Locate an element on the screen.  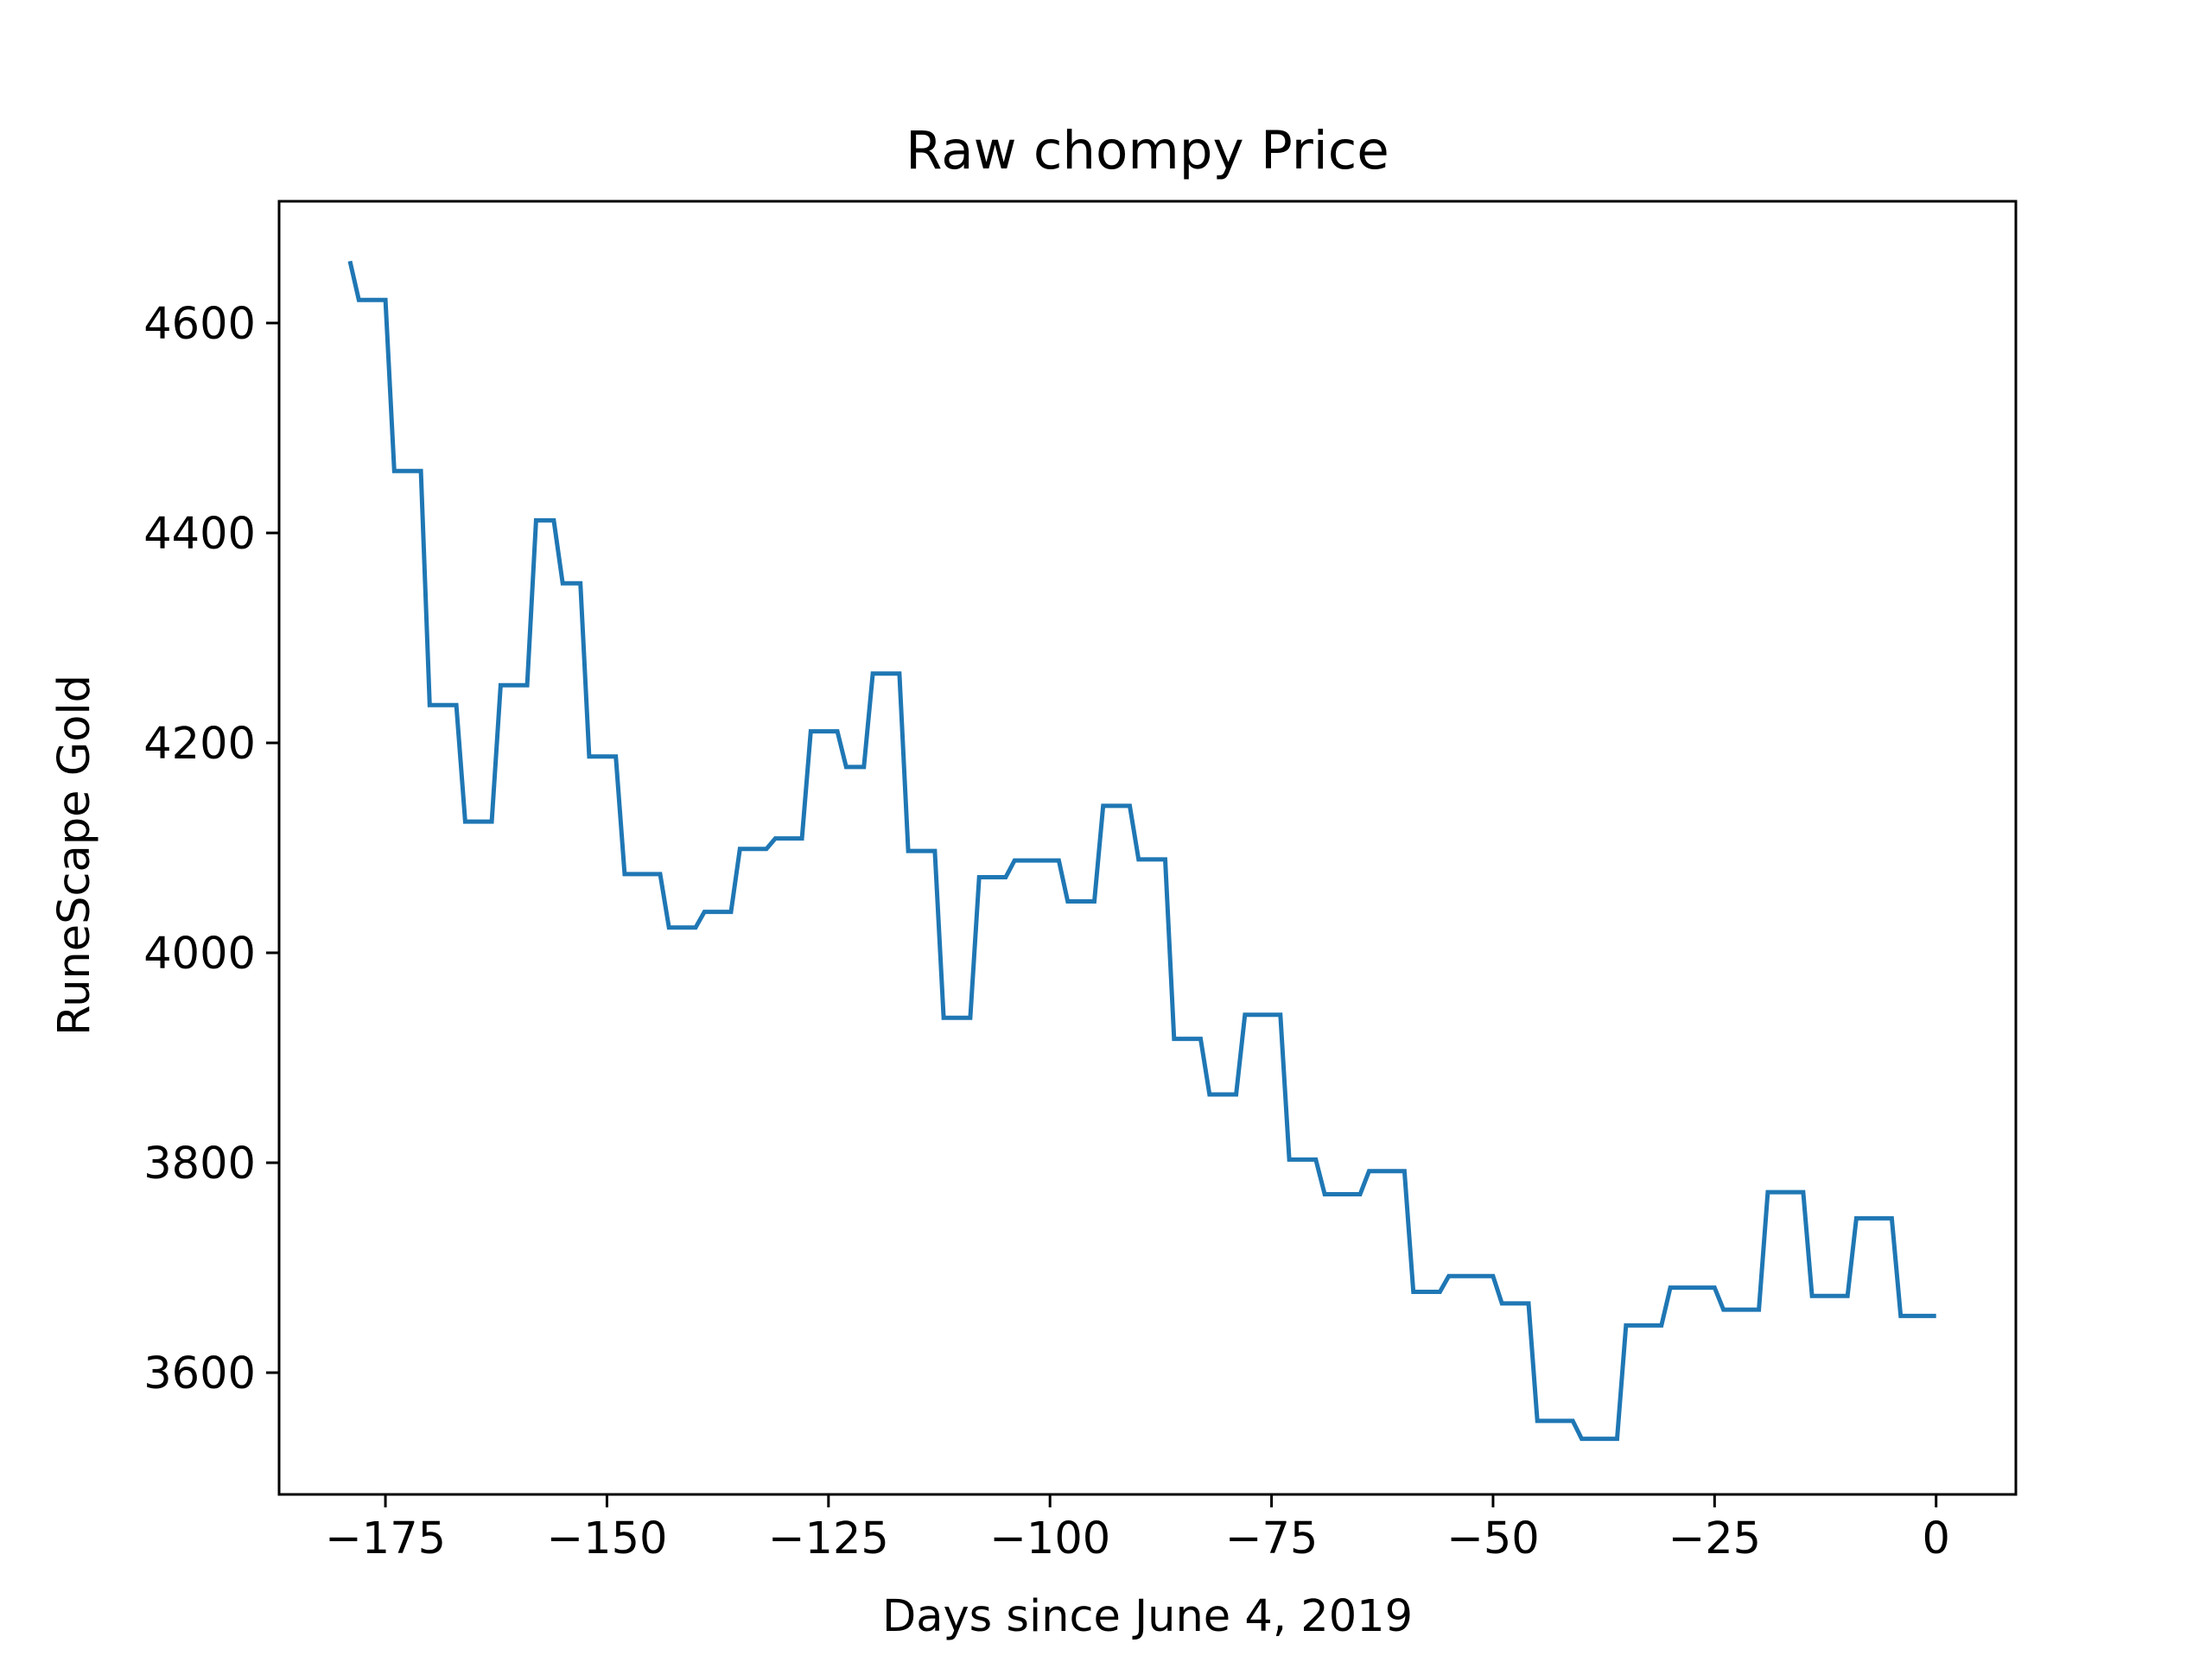
x-tick-label: −50 is located at coordinates (1493, 1538).